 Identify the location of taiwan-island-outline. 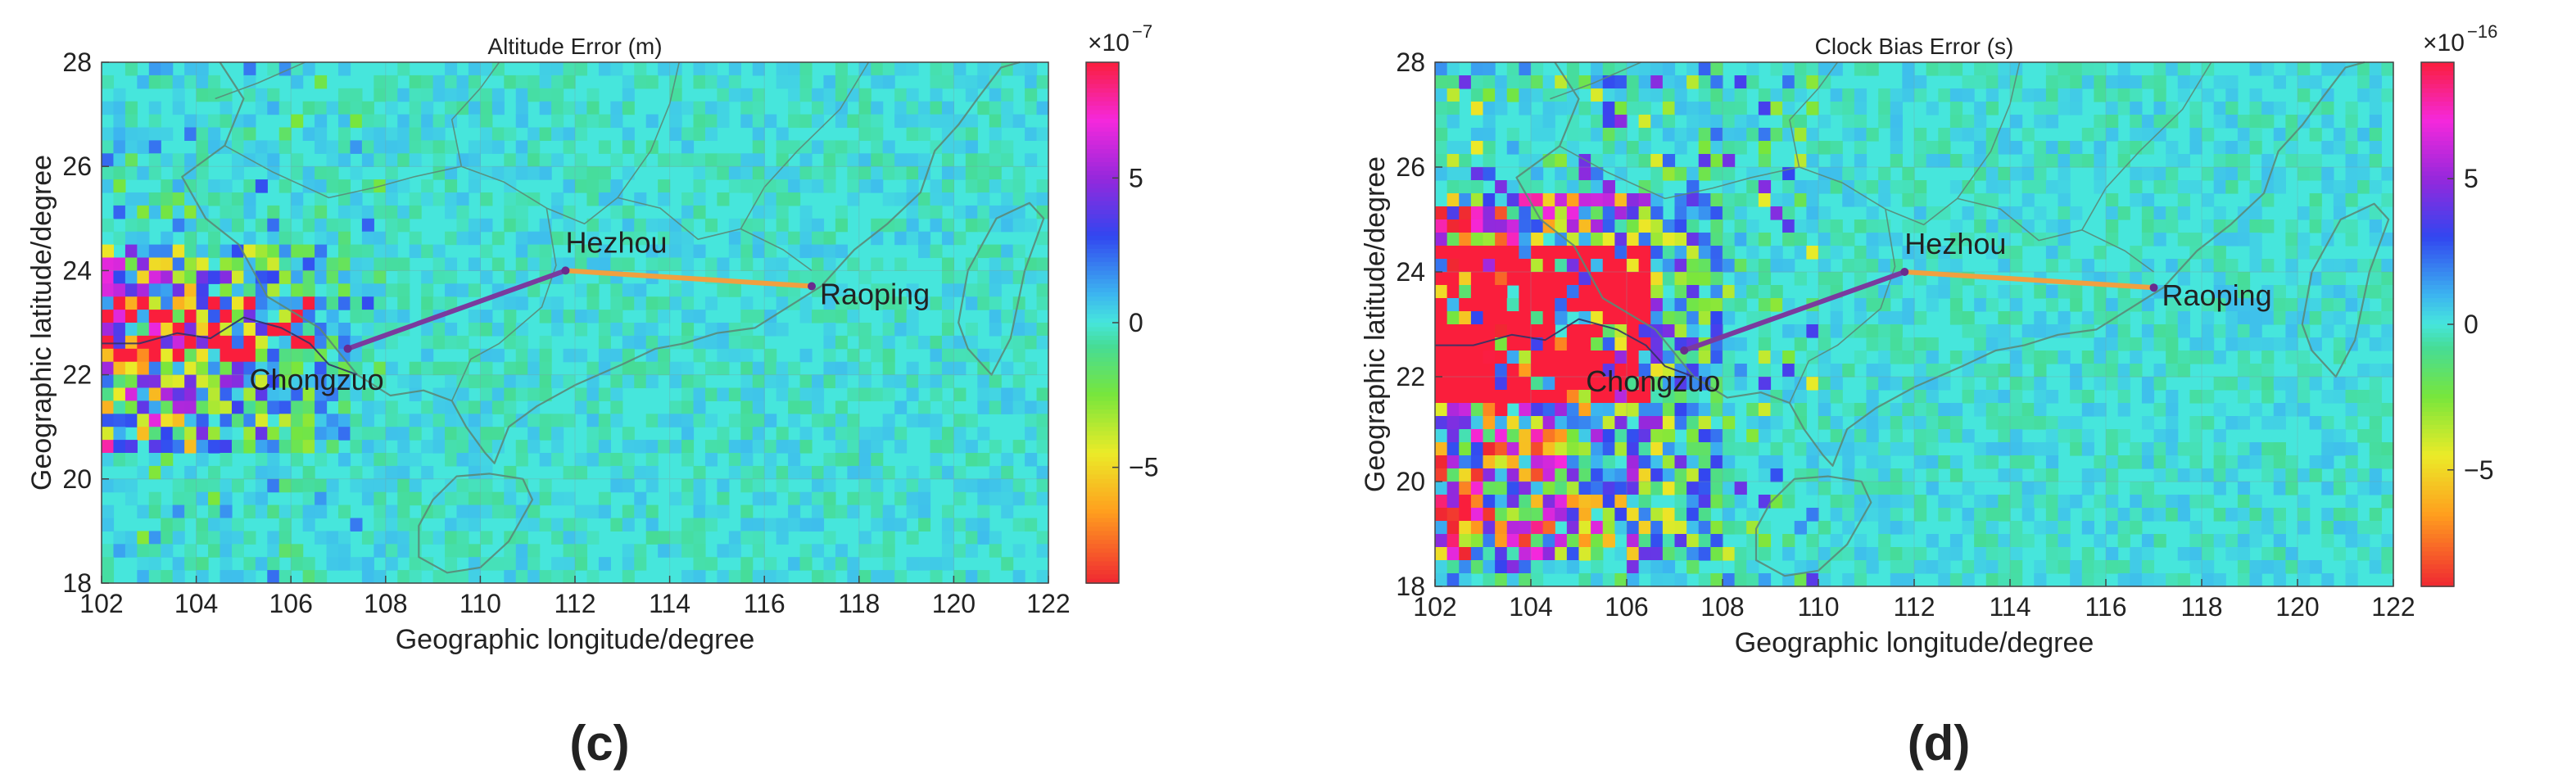
(1001, 288).